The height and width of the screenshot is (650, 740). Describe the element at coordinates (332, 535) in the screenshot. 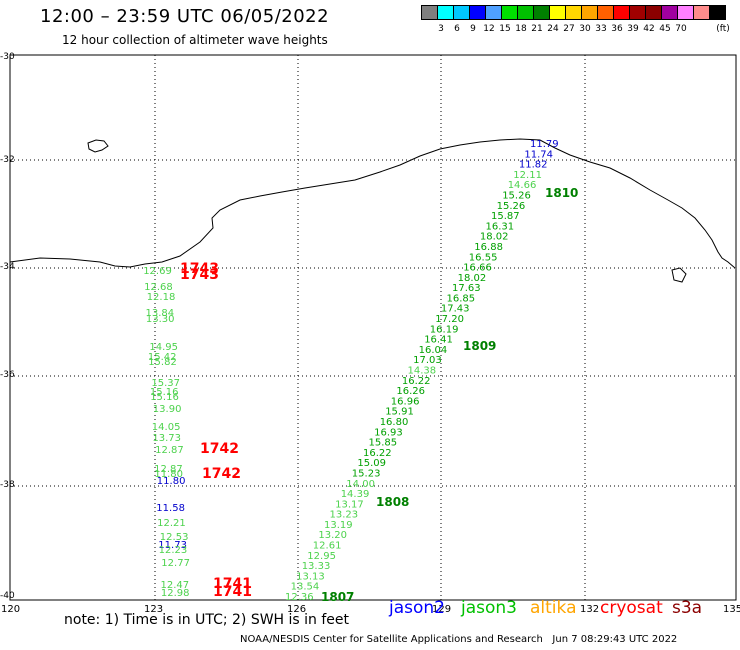

I see `swh-label: 13.20` at that location.